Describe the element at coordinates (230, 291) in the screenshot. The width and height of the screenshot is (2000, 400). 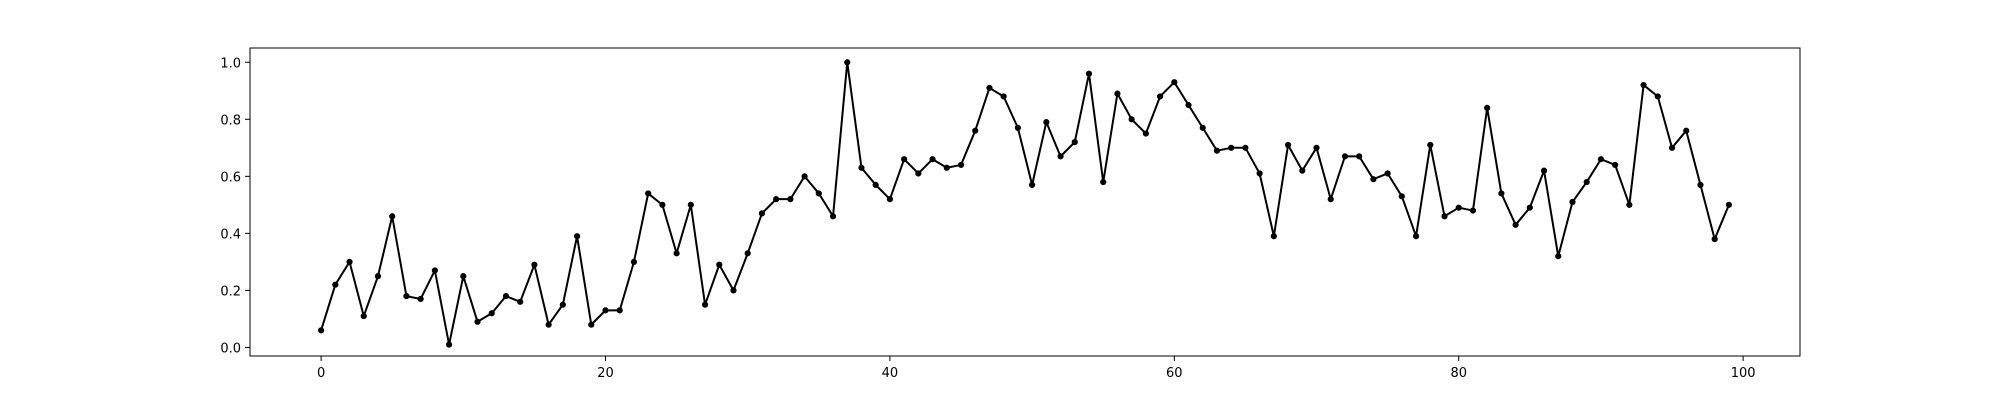
I see `y-tick-label: 0.2` at that location.